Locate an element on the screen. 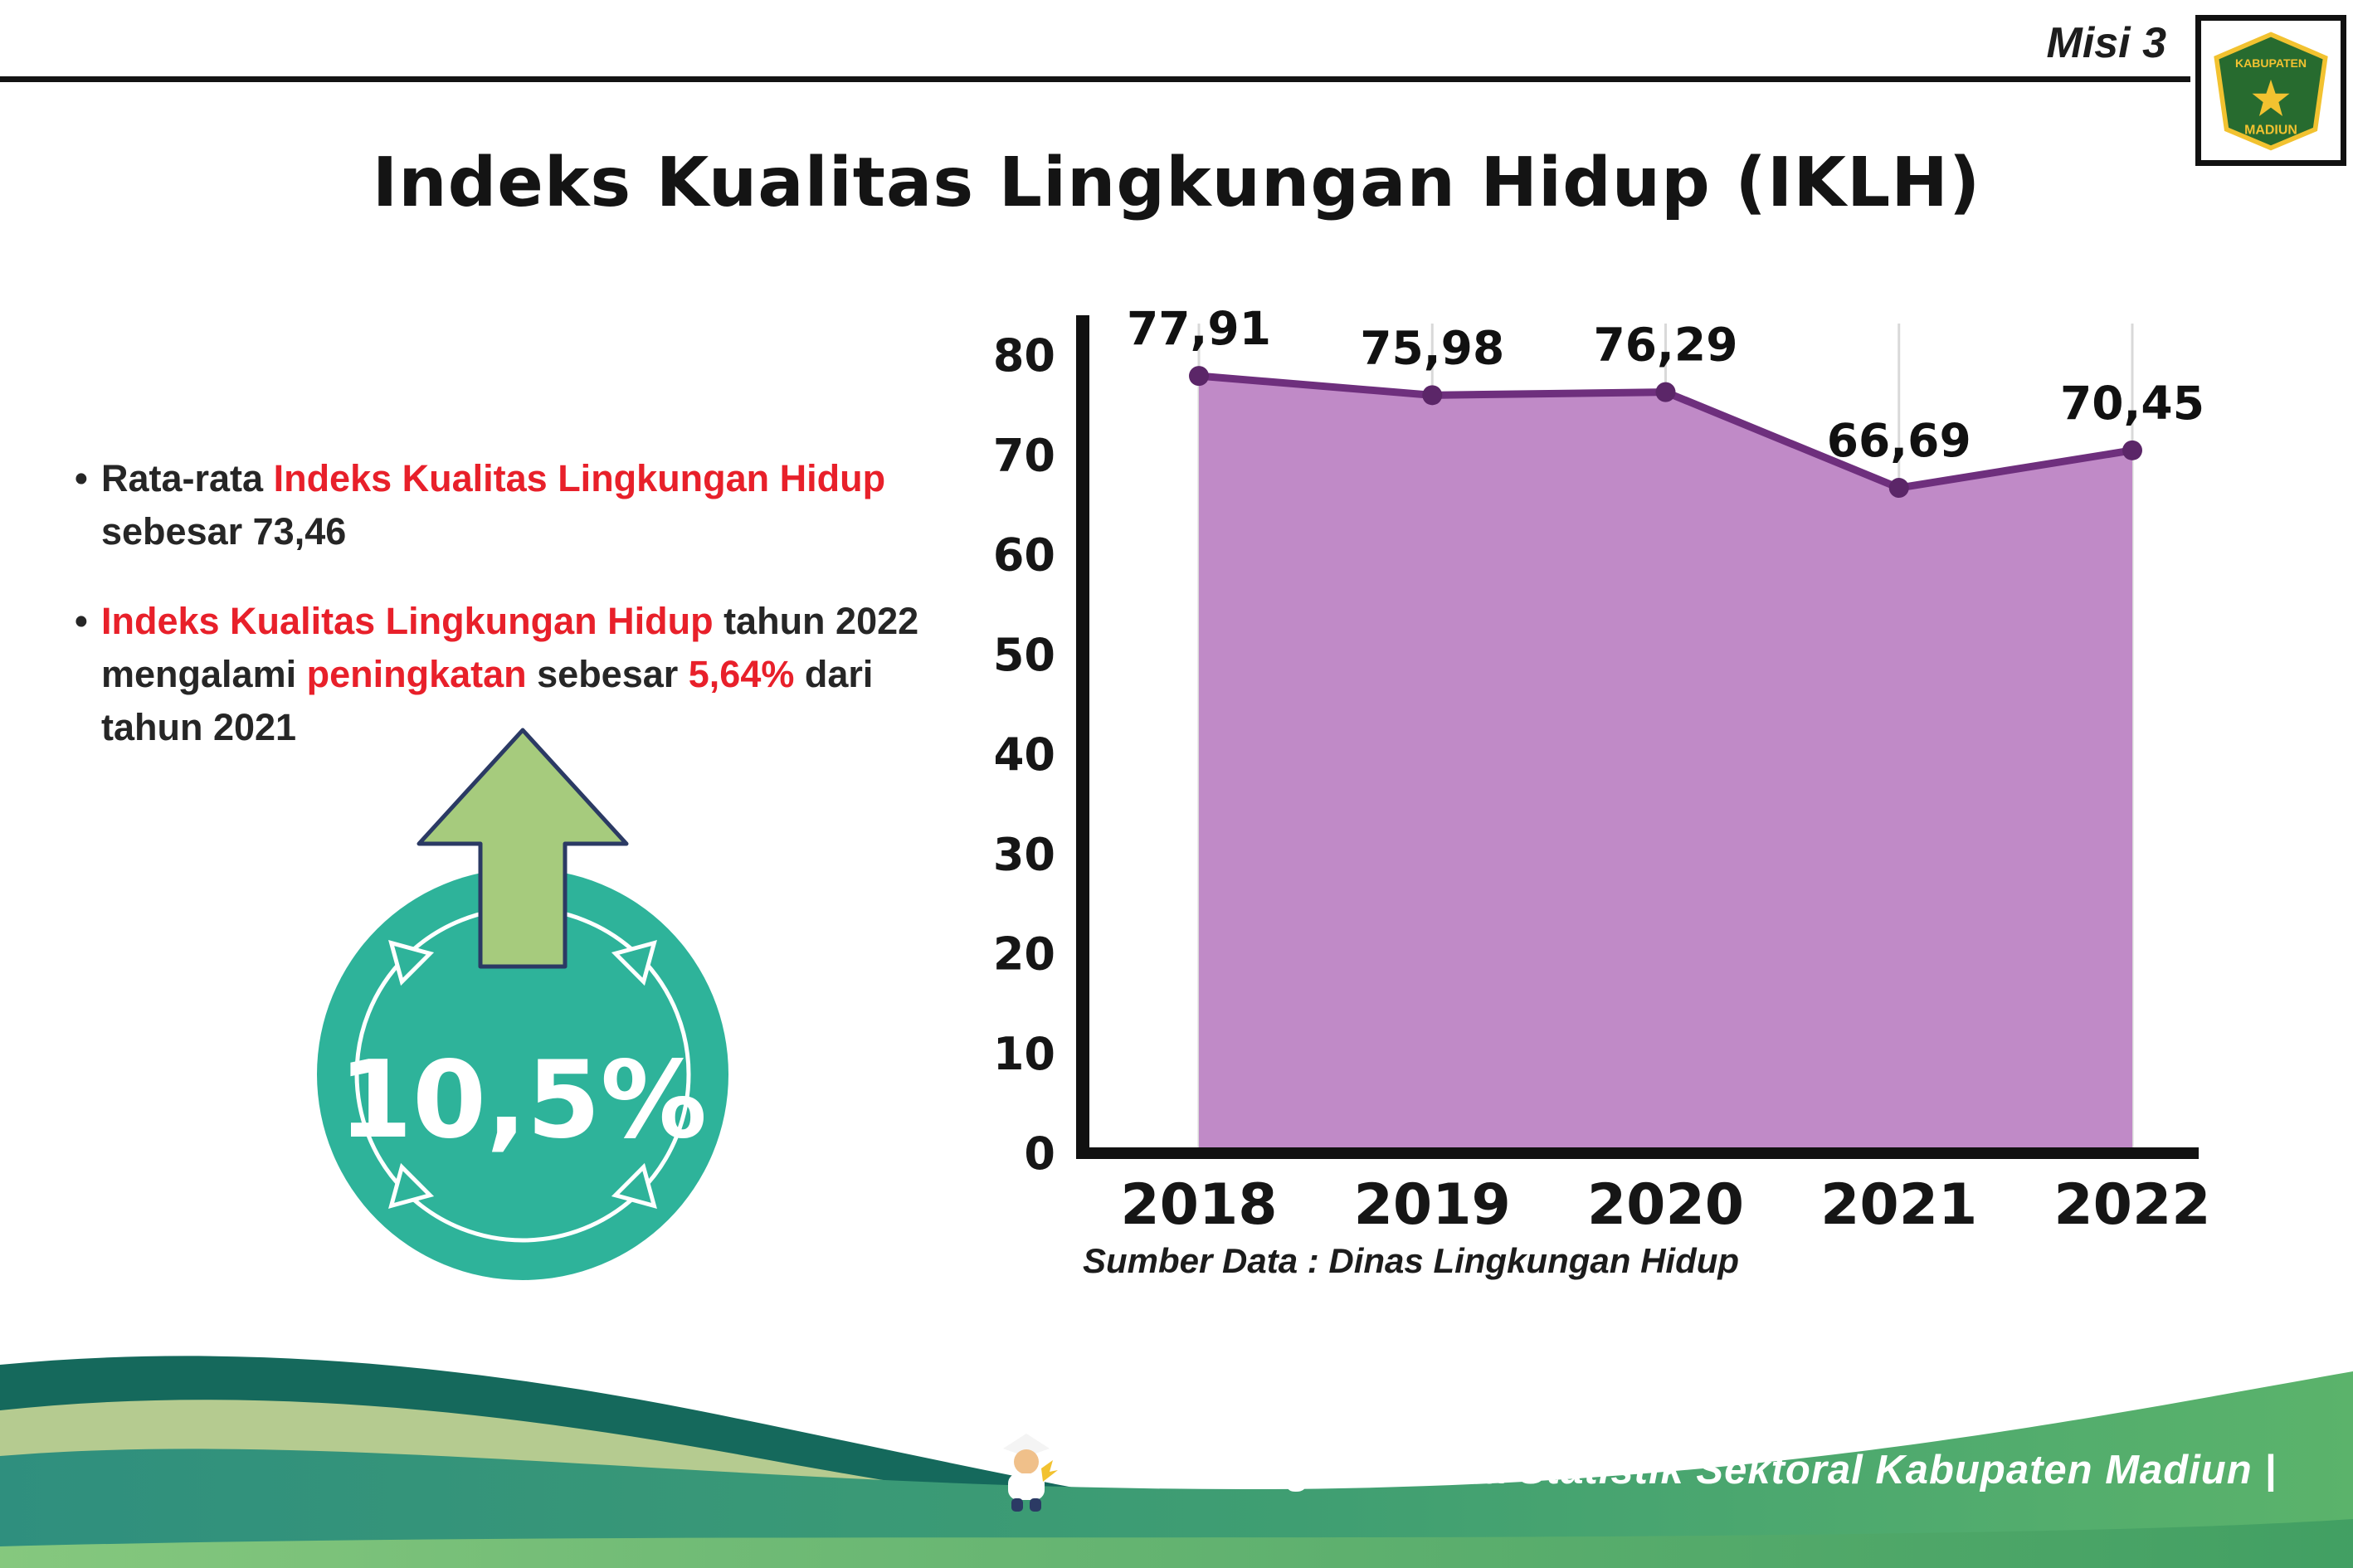  value-label: 75,98 is located at coordinates (1432, 347).